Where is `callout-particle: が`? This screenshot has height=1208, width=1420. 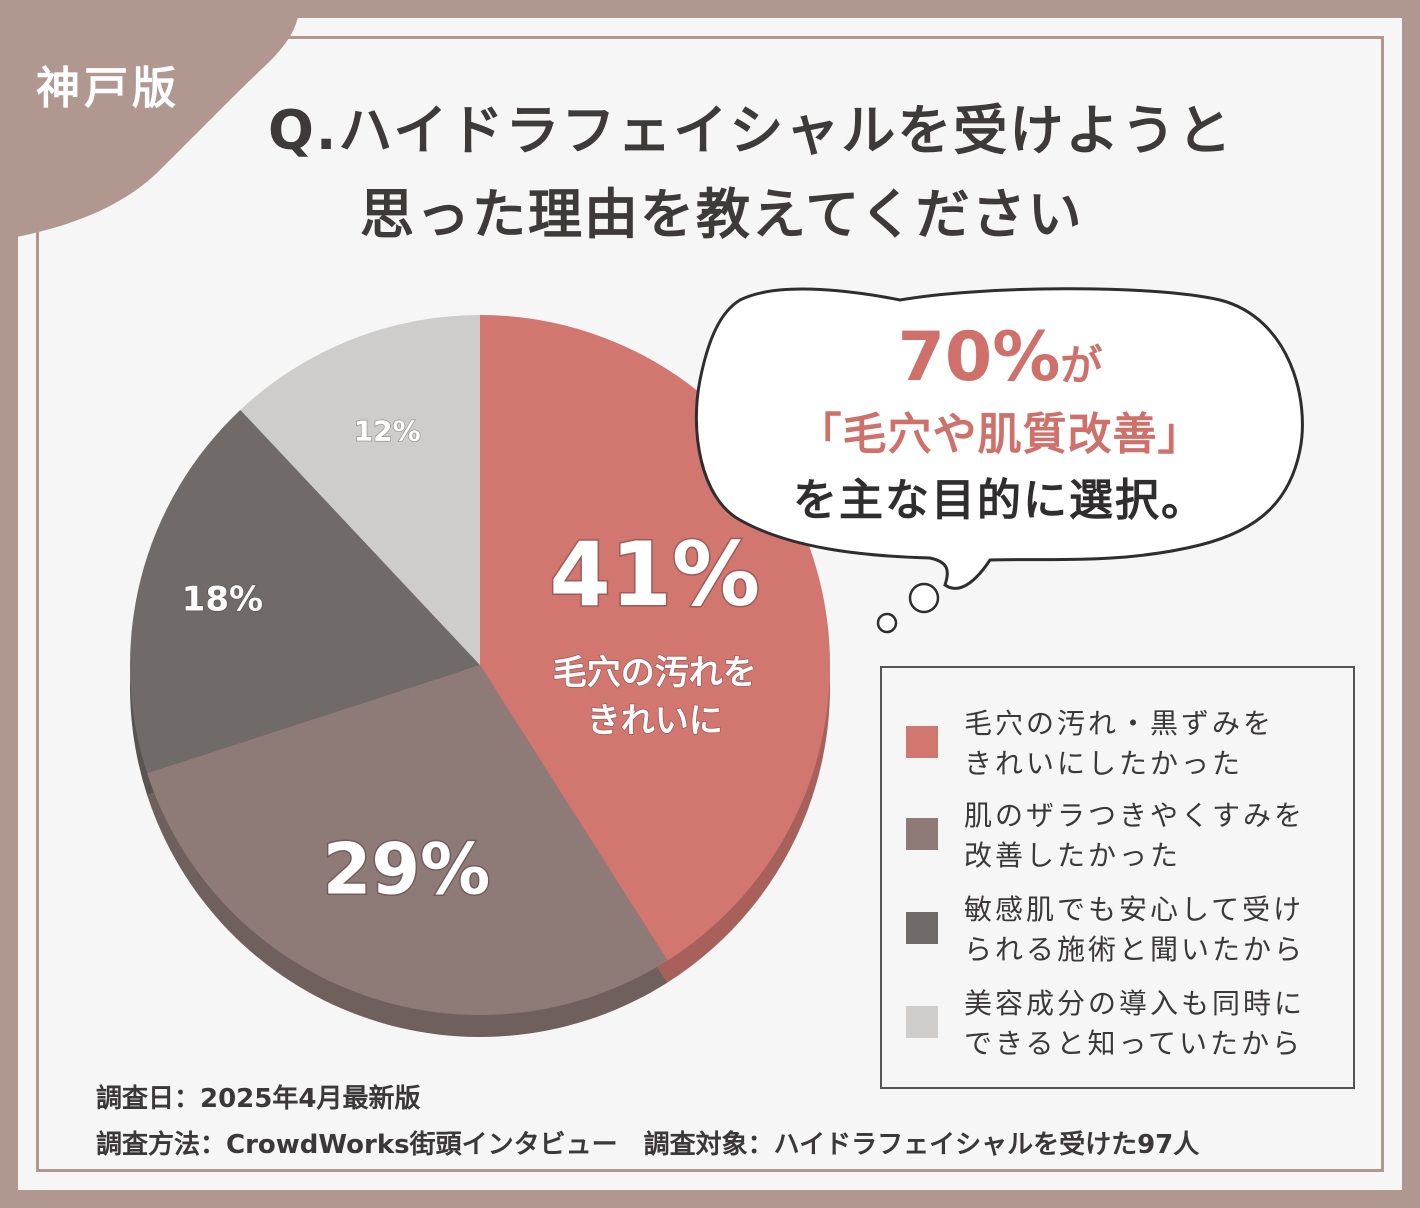 callout-particle: が is located at coordinates (1081, 365).